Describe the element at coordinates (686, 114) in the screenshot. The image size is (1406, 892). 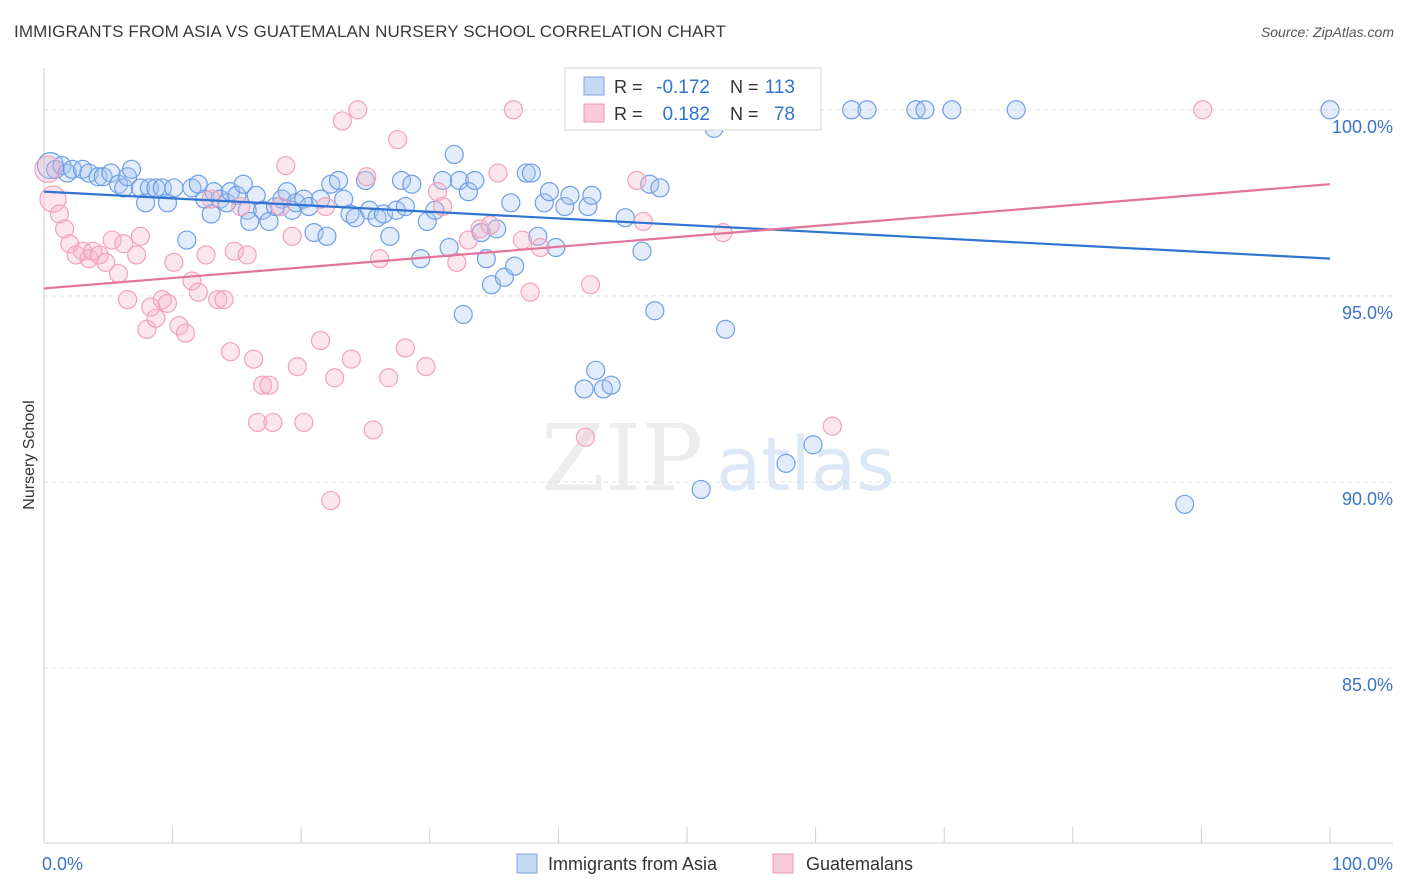
I see `stats-r-value-pink: 0.182` at that location.